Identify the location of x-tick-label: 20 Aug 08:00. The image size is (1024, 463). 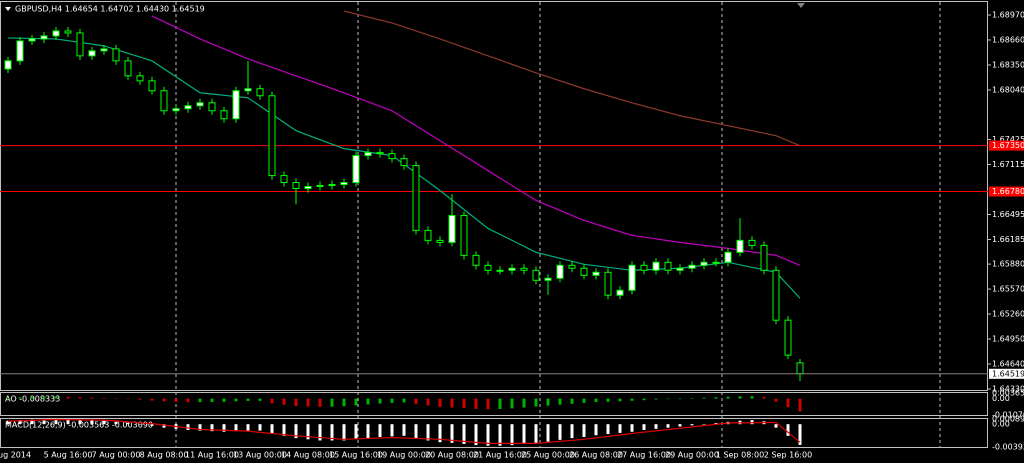
(452, 455).